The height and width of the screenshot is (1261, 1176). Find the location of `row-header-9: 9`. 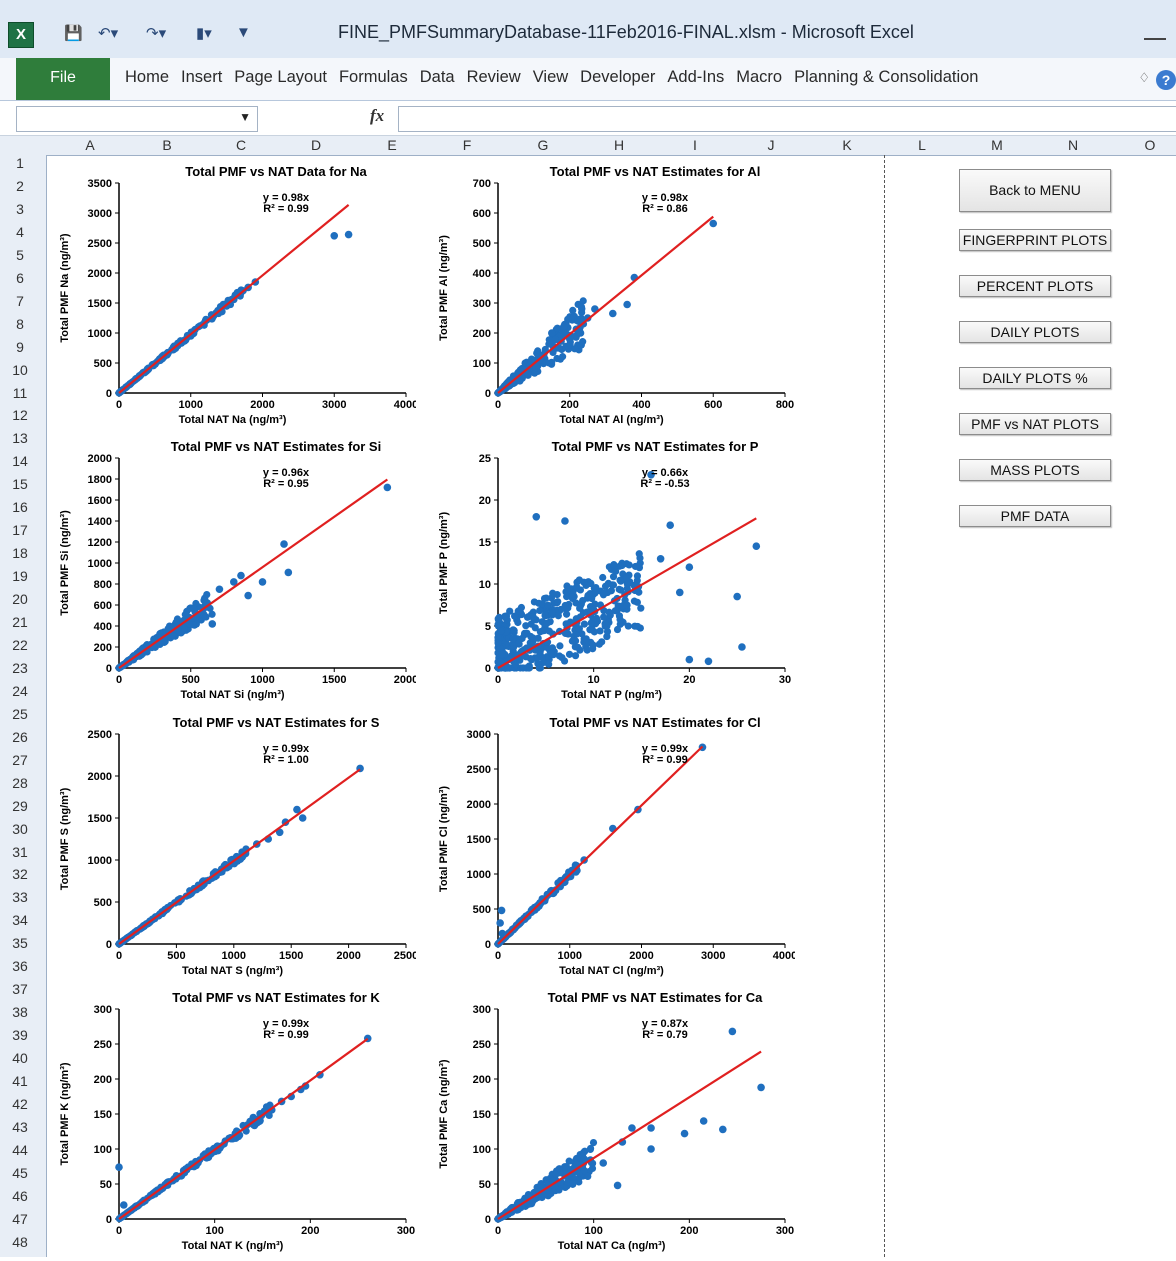

row-header-9: 9 is located at coordinates (20, 346).